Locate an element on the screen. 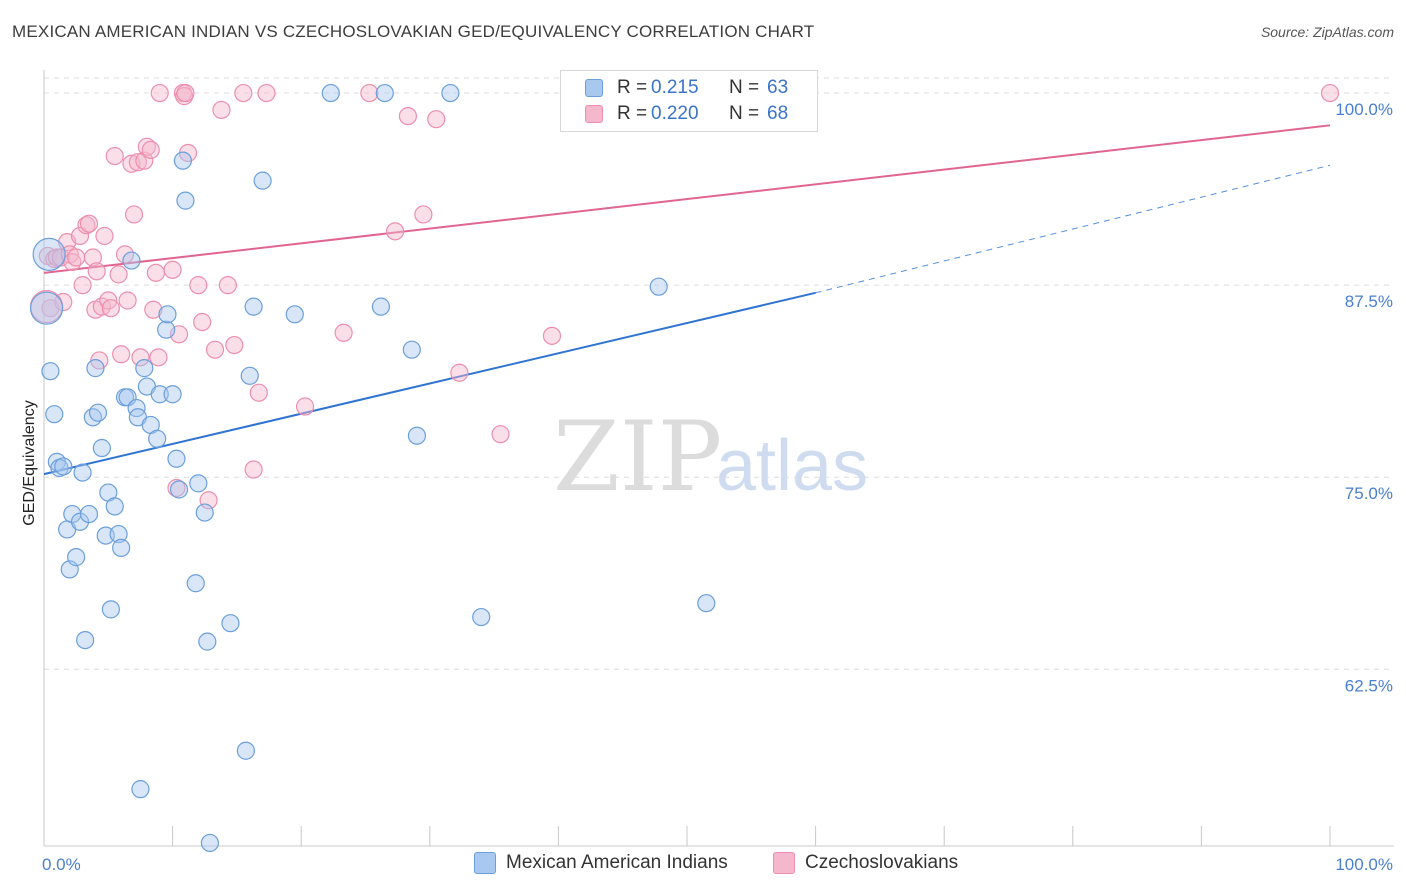 The image size is (1406, 892). legend-label-pink: Czechoslovakians is located at coordinates (882, 862).